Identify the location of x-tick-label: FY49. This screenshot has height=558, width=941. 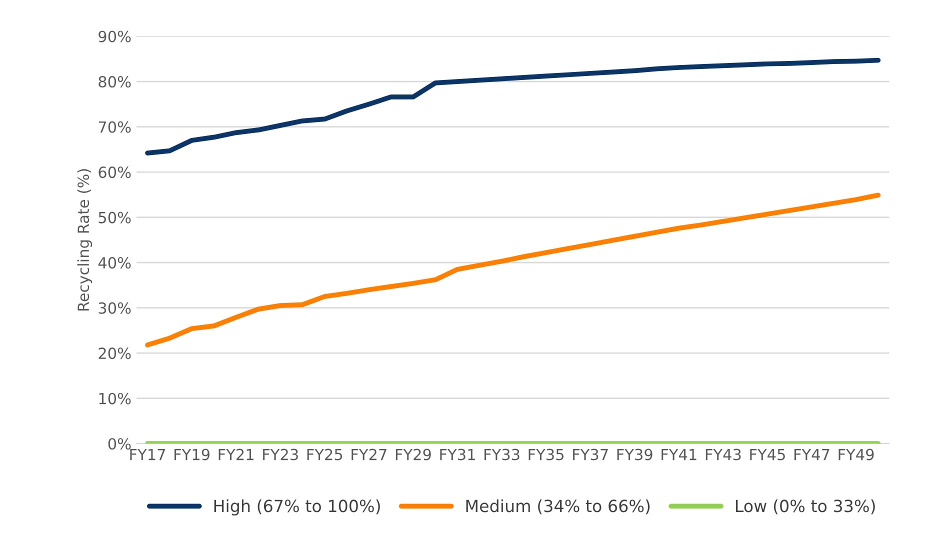
(856, 454).